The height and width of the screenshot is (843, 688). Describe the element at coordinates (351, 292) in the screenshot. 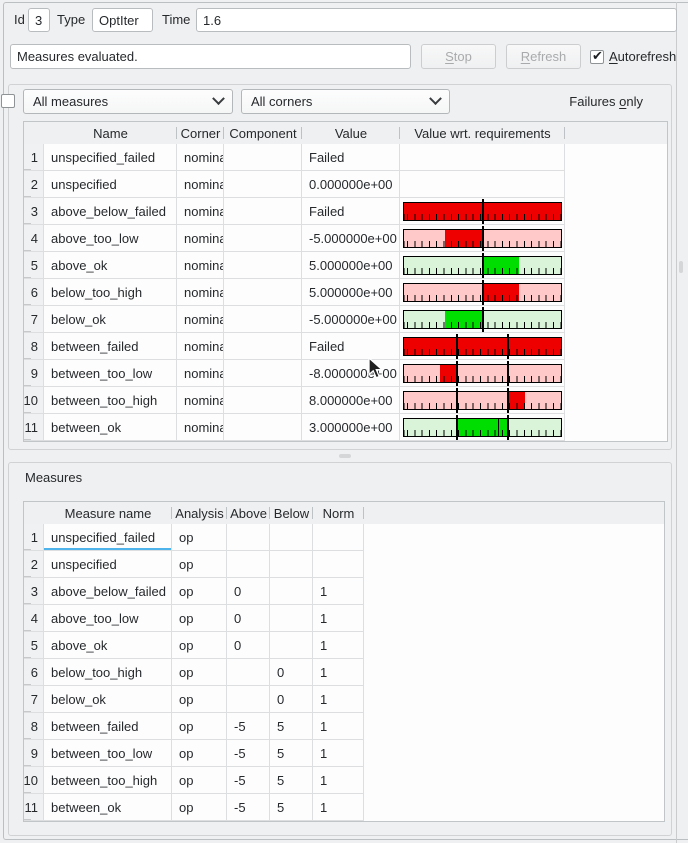

I see `cell-value: 5.000000e+00` at that location.